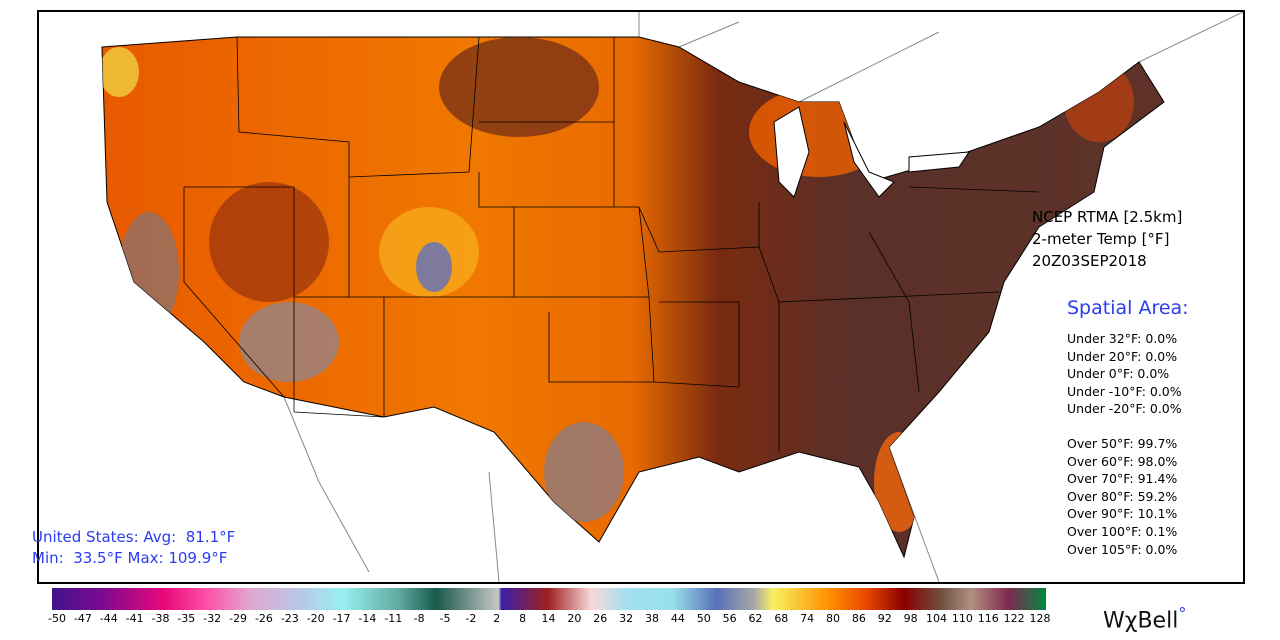 This screenshot has height=640, width=1280. Describe the element at coordinates (1122, 461) in the screenshot. I see `stat-over-60: Over 60°F: 98.0%` at that location.